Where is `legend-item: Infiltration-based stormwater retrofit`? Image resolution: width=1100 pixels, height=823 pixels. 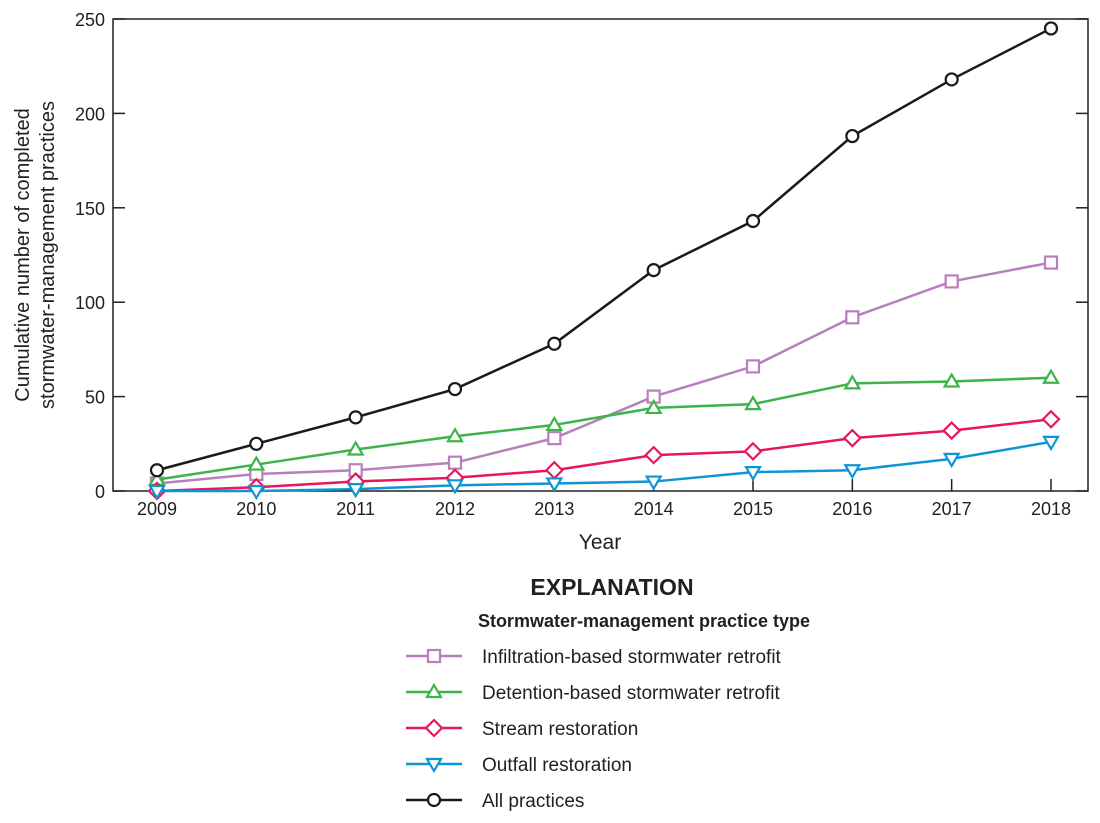
legend-item: Infiltration-based stormwater retrofit is located at coordinates (594, 657).